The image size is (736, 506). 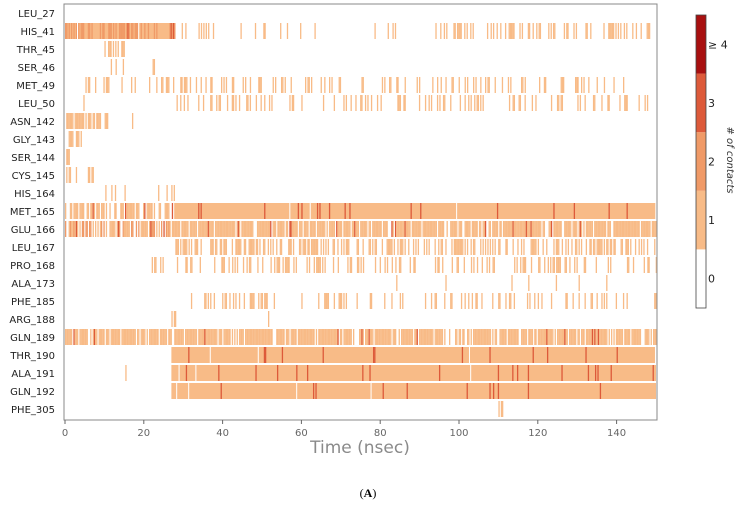 I want to click on x-axis-label: Time (nsec), so click(x=359, y=448).